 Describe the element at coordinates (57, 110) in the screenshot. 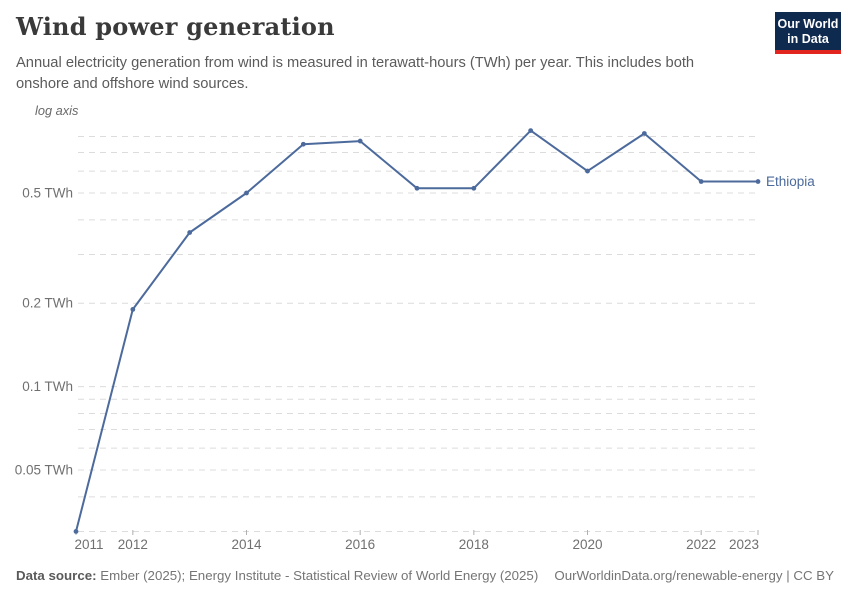

I see `log-axis-note: log axis` at that location.